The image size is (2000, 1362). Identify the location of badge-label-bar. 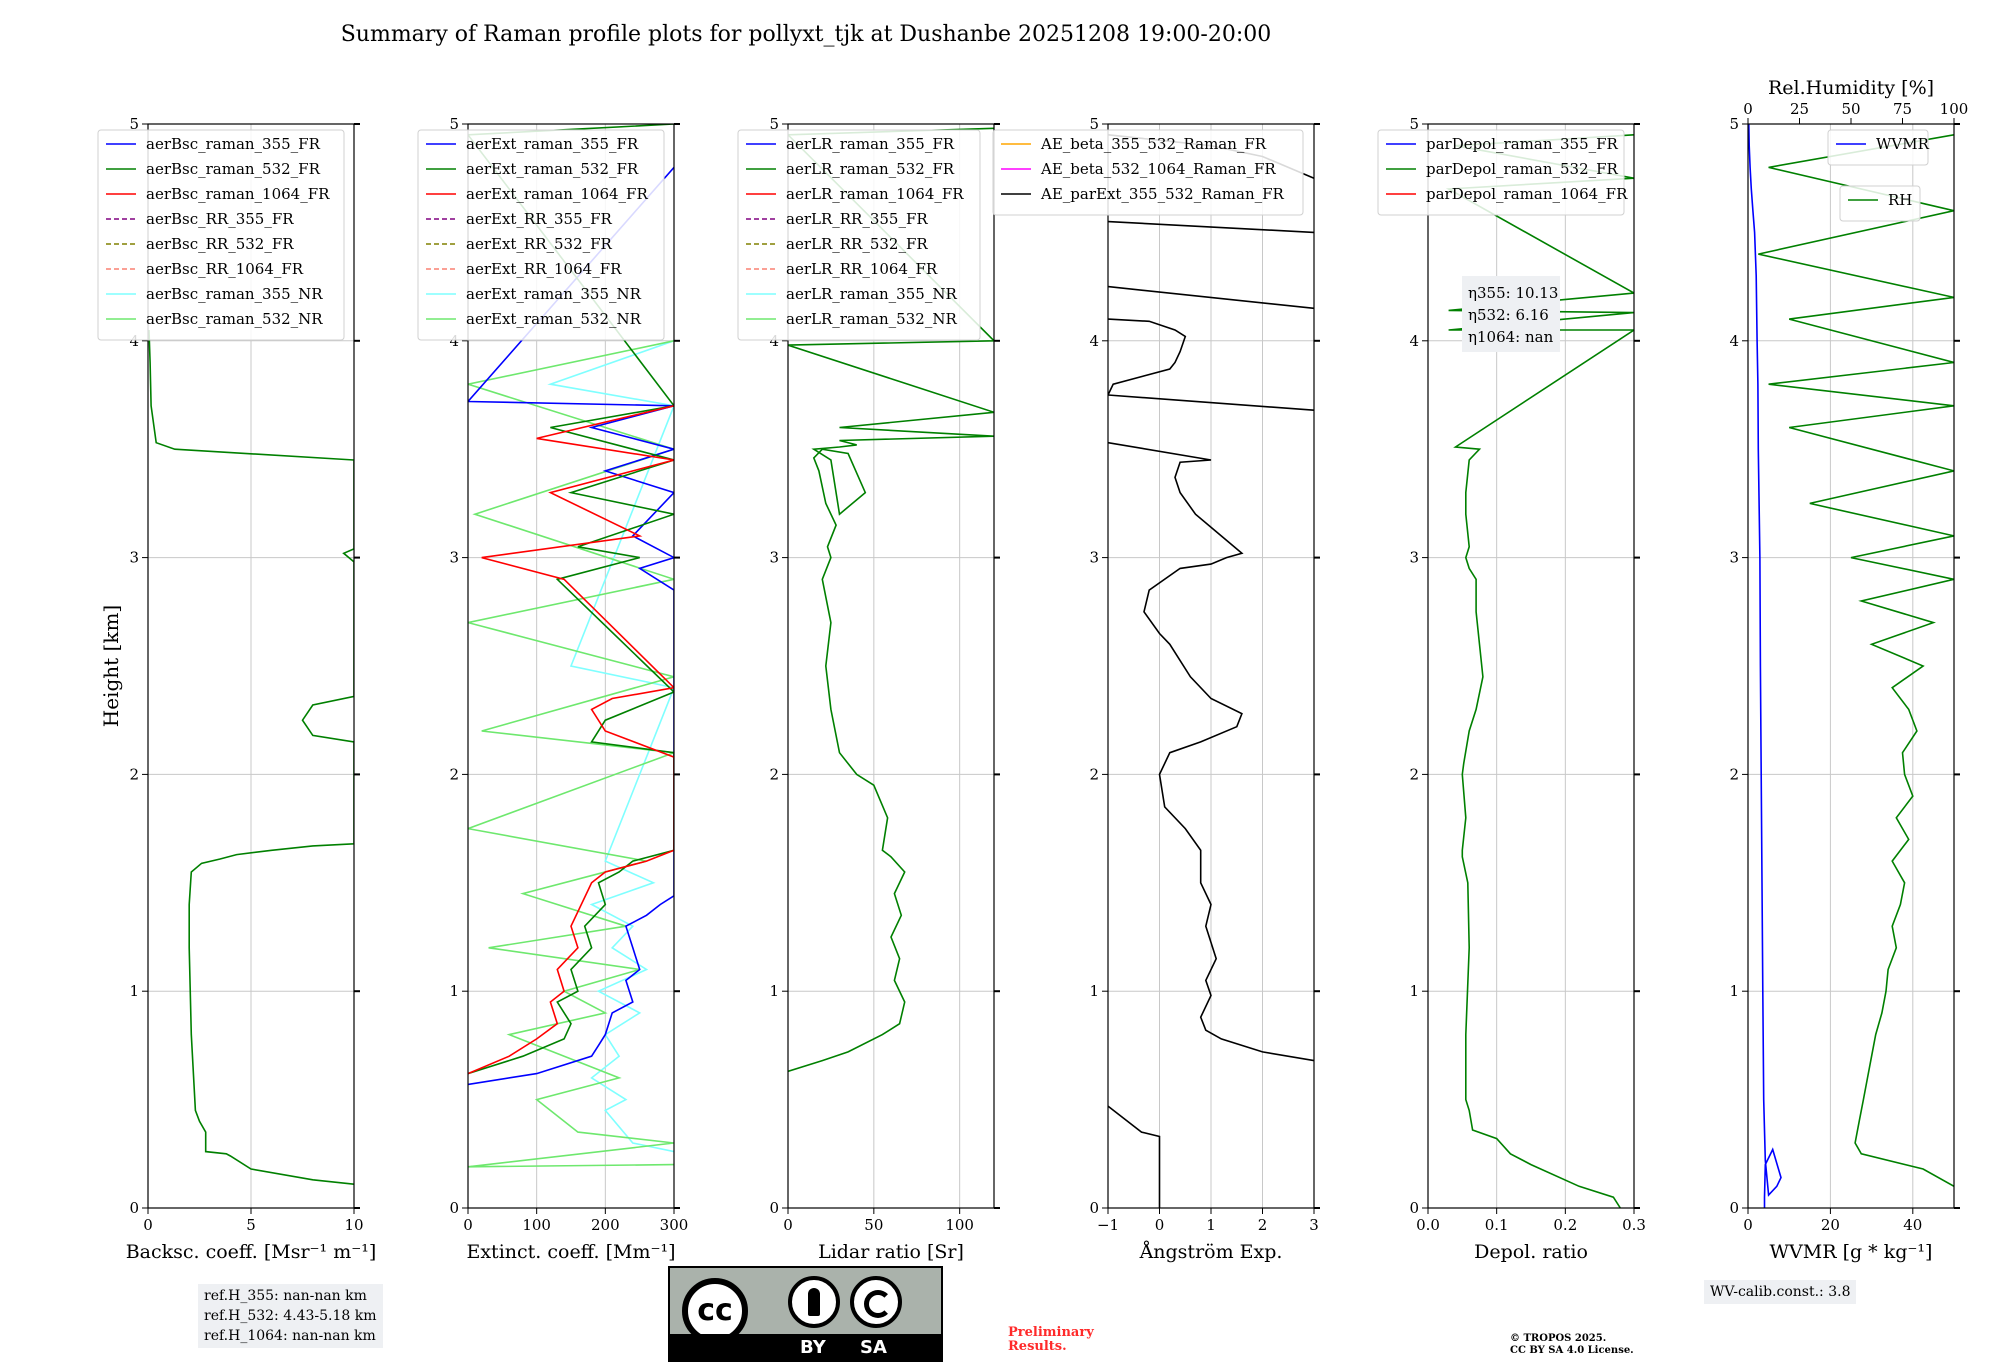
(805, 1347).